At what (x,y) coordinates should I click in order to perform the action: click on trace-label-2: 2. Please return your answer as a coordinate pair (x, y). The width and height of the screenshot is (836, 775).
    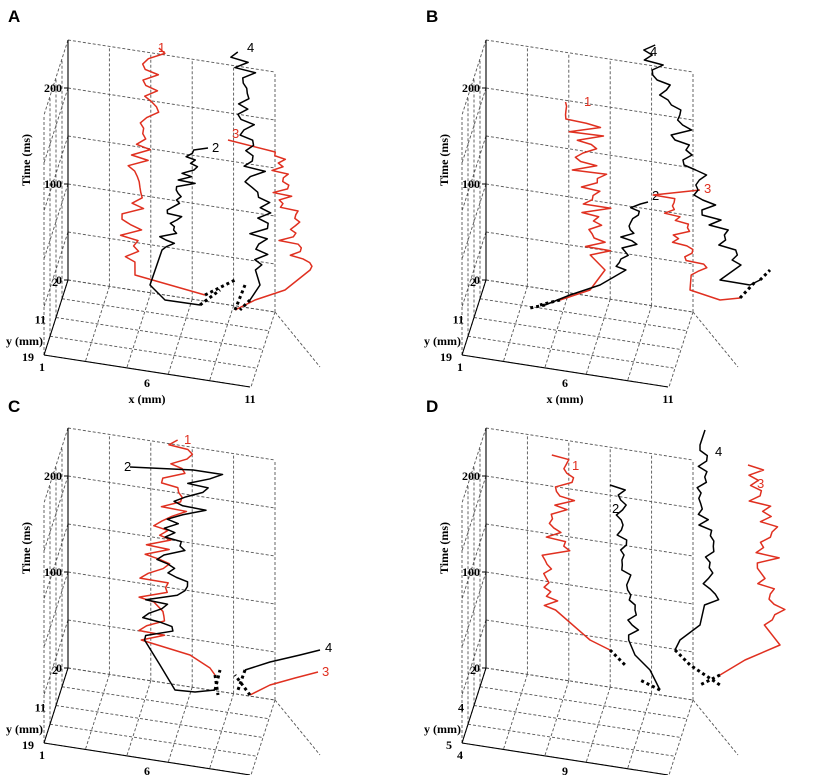
    Looking at the image, I should click on (615, 508).